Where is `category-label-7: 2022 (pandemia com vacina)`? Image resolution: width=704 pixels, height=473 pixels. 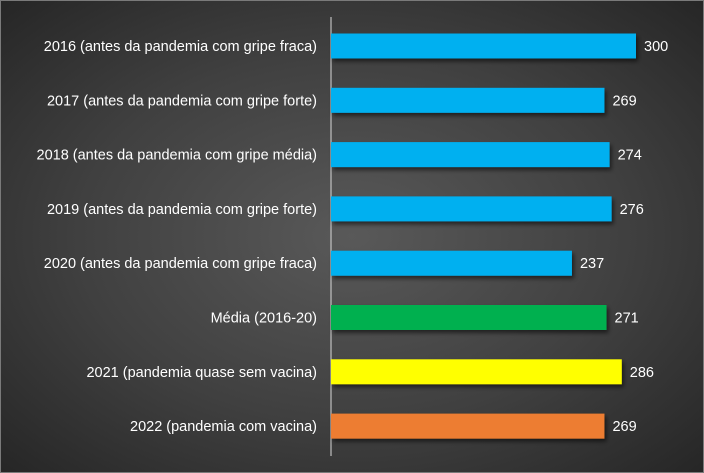
category-label-7: 2022 (pandemia com vacina) is located at coordinates (223, 427).